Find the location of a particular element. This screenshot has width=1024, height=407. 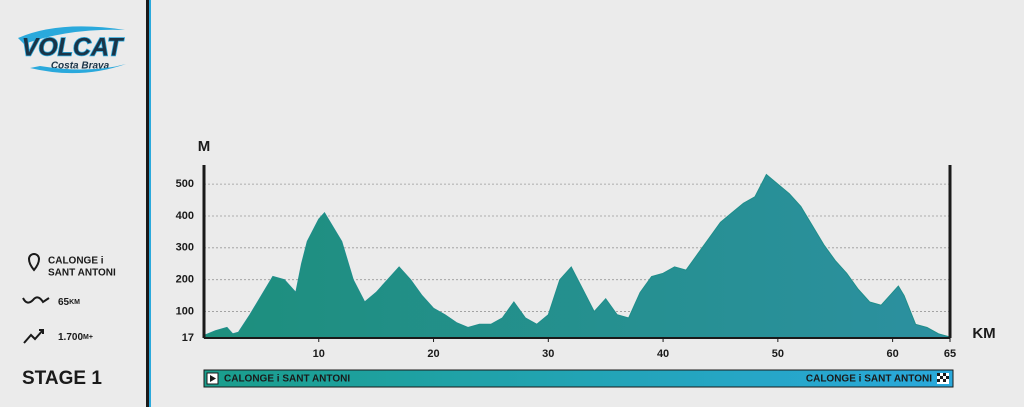

finish-name: CALONGE i SANT ANTONI is located at coordinates (869, 379).